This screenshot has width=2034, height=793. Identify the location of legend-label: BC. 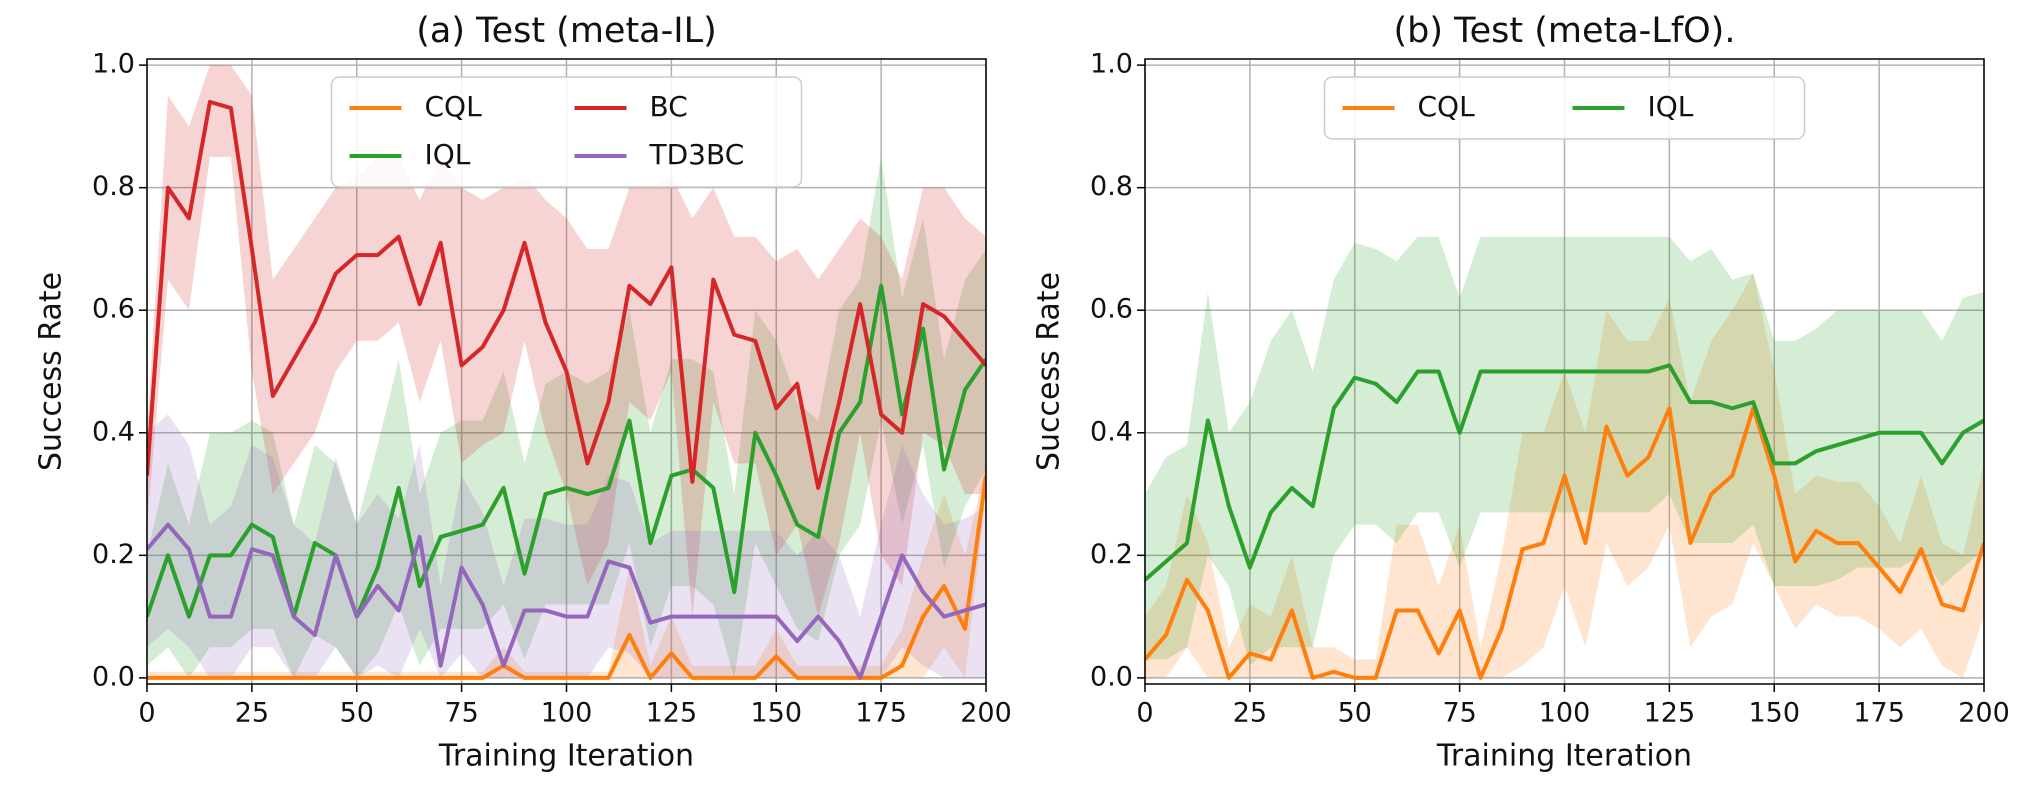
(669, 106).